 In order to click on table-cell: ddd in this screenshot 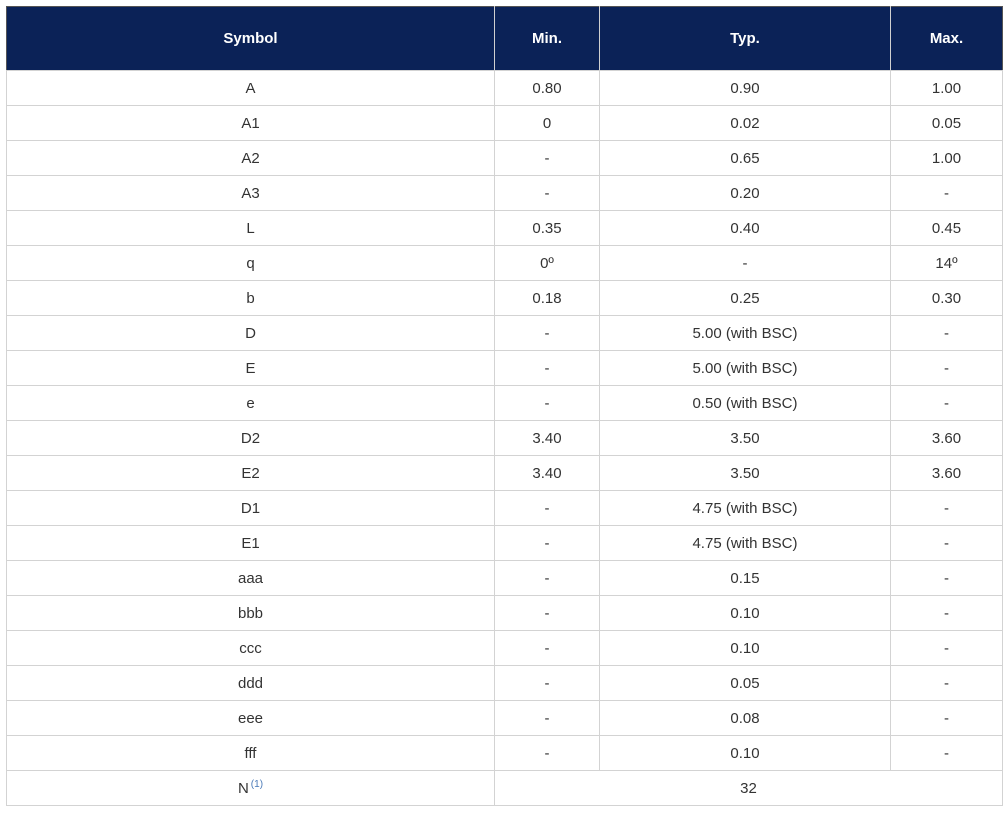, I will do `click(250, 683)`.